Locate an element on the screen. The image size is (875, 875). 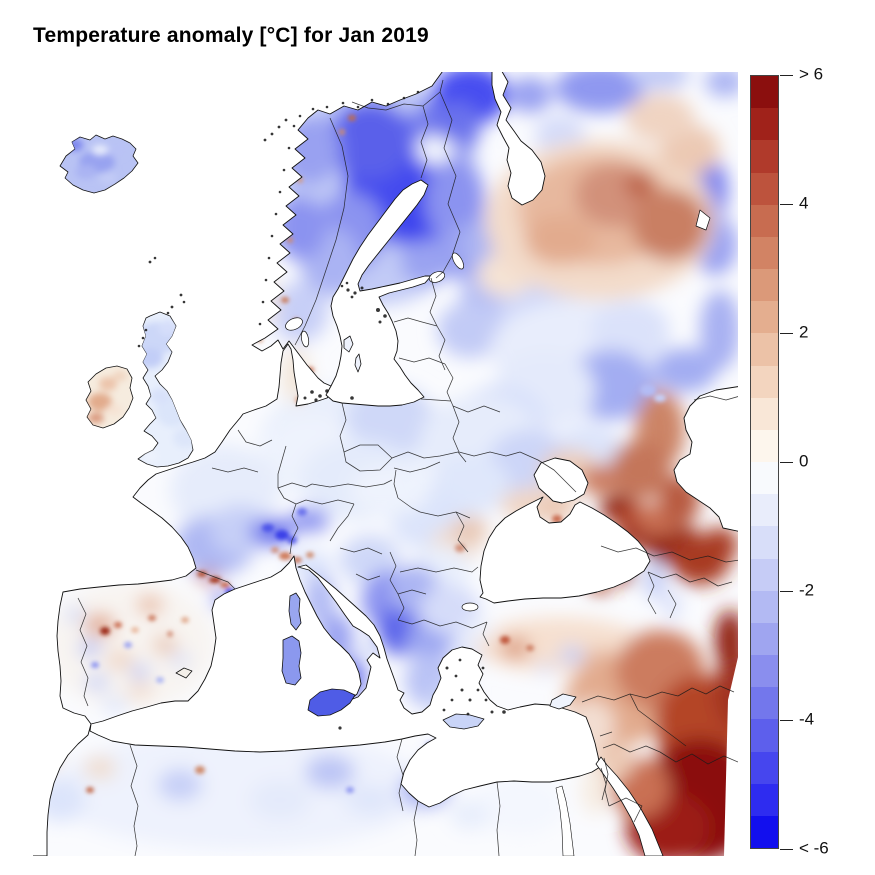
island-mallorca is located at coordinates (184, 673).